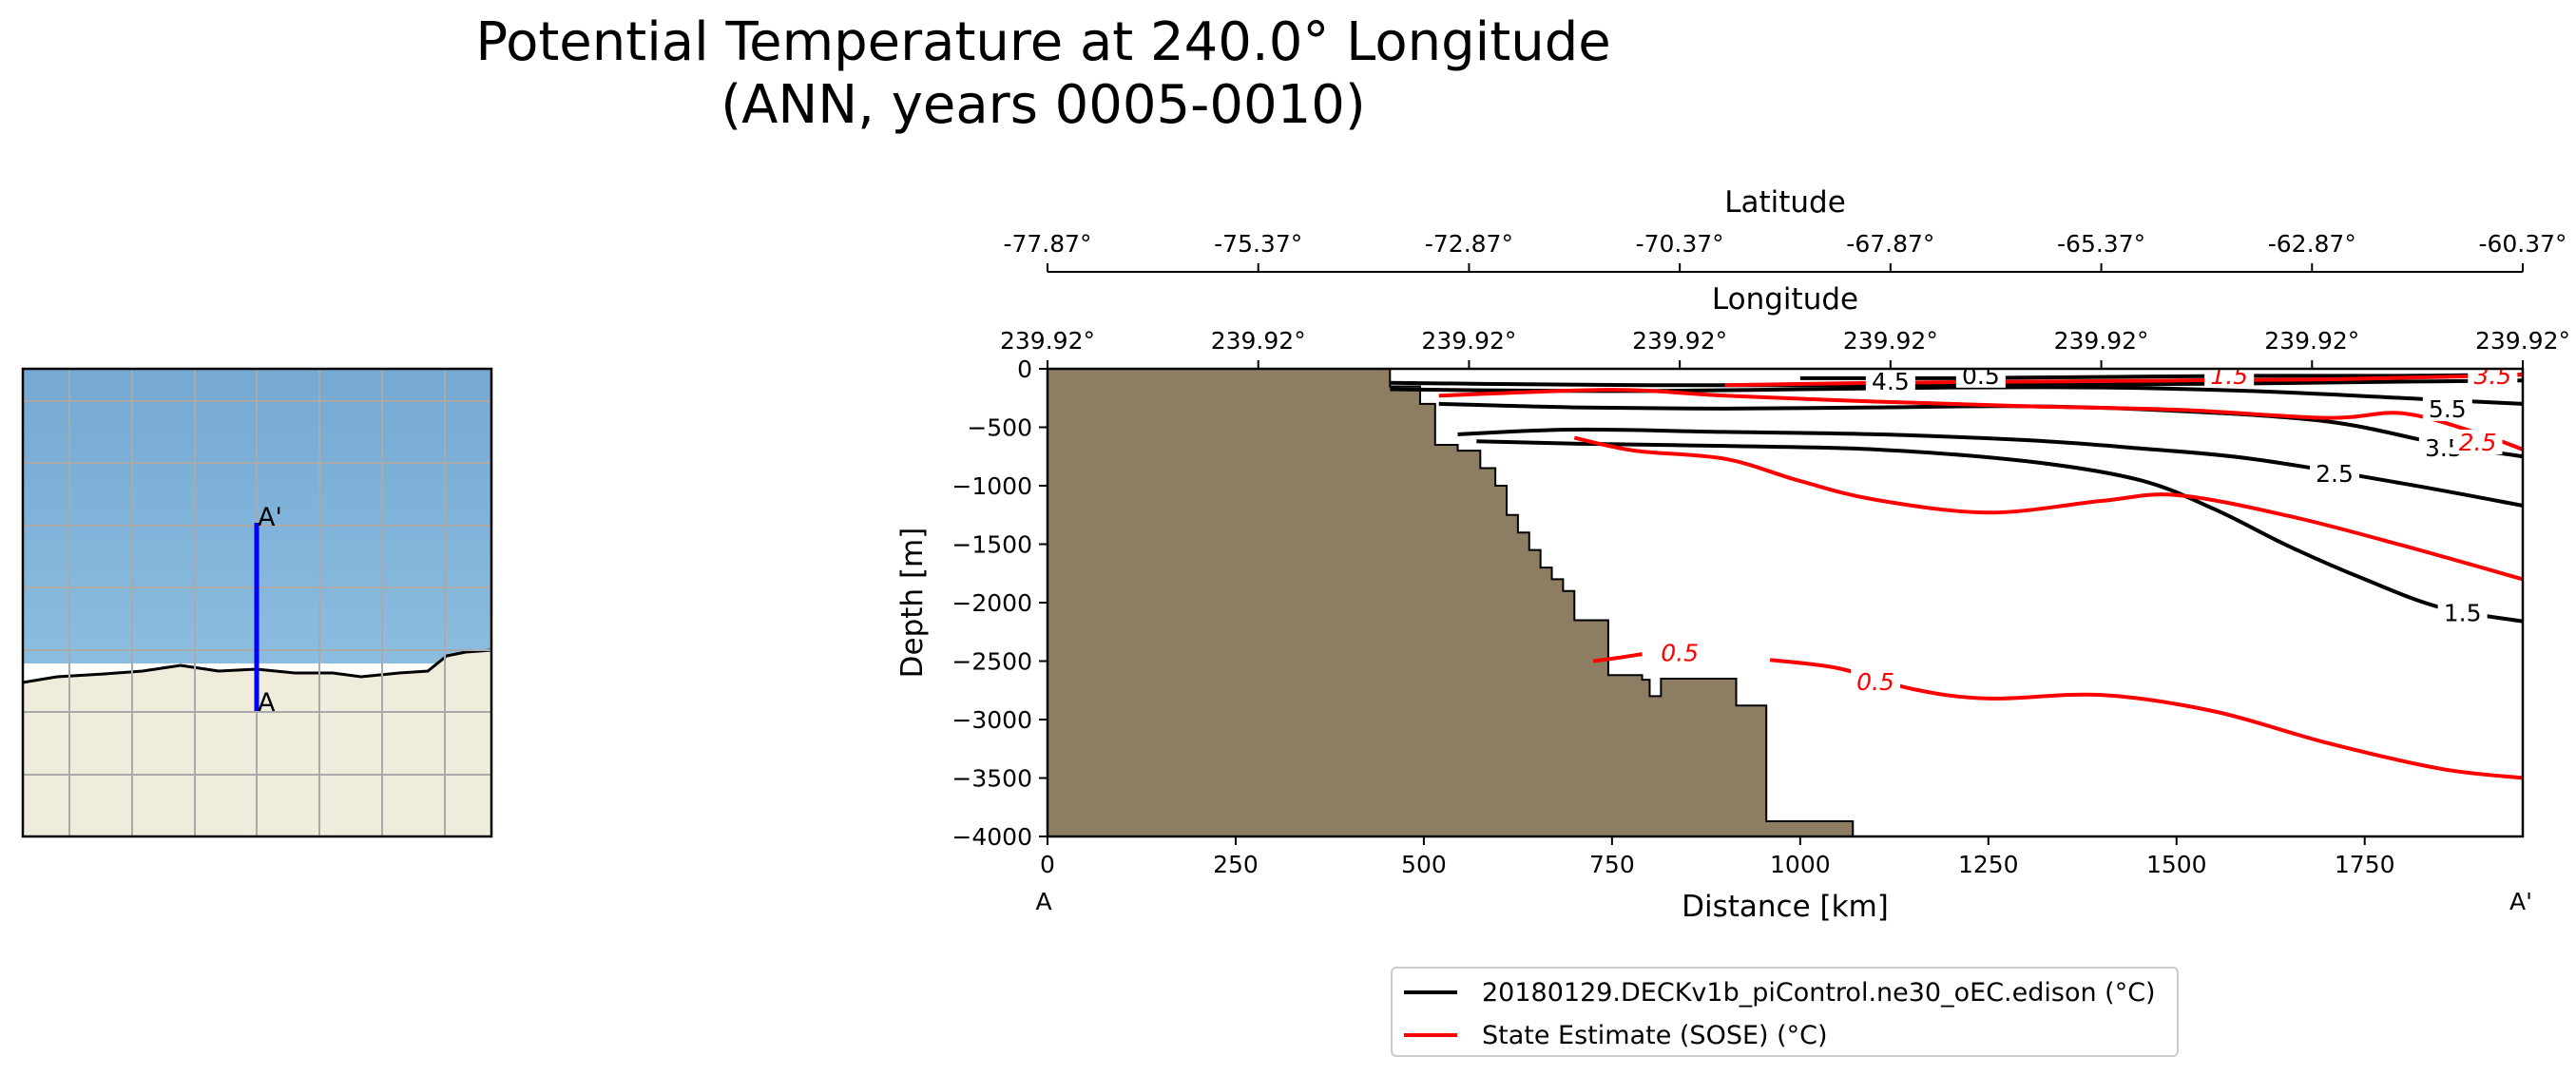  I want to click on map-frame, so click(257, 602).